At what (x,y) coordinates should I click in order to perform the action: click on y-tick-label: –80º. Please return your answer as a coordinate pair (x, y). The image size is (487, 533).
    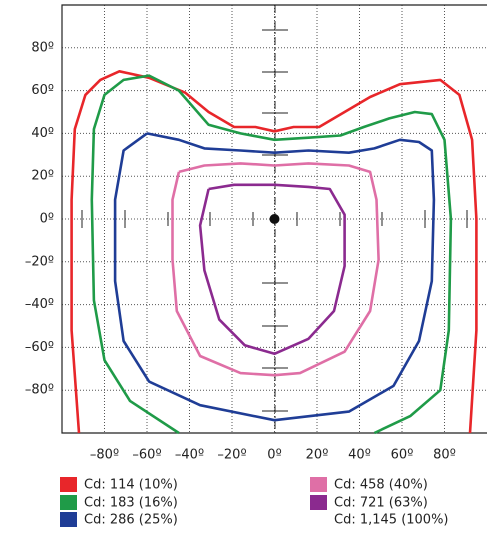
    Looking at the image, I should click on (39, 390).